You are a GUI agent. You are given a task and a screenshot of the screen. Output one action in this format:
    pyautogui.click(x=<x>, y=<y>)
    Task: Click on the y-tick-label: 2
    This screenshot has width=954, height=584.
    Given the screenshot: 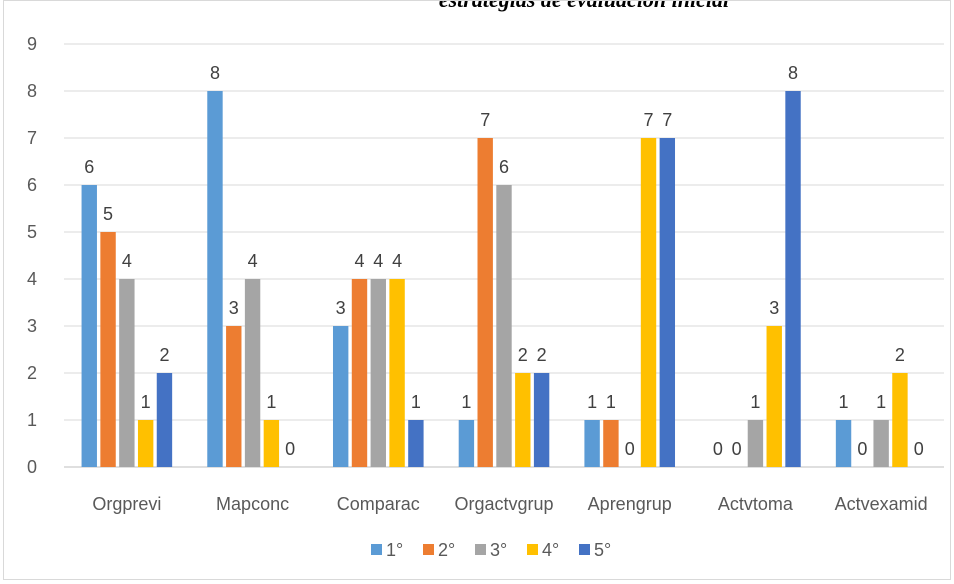 What is the action you would take?
    pyautogui.click(x=32, y=373)
    